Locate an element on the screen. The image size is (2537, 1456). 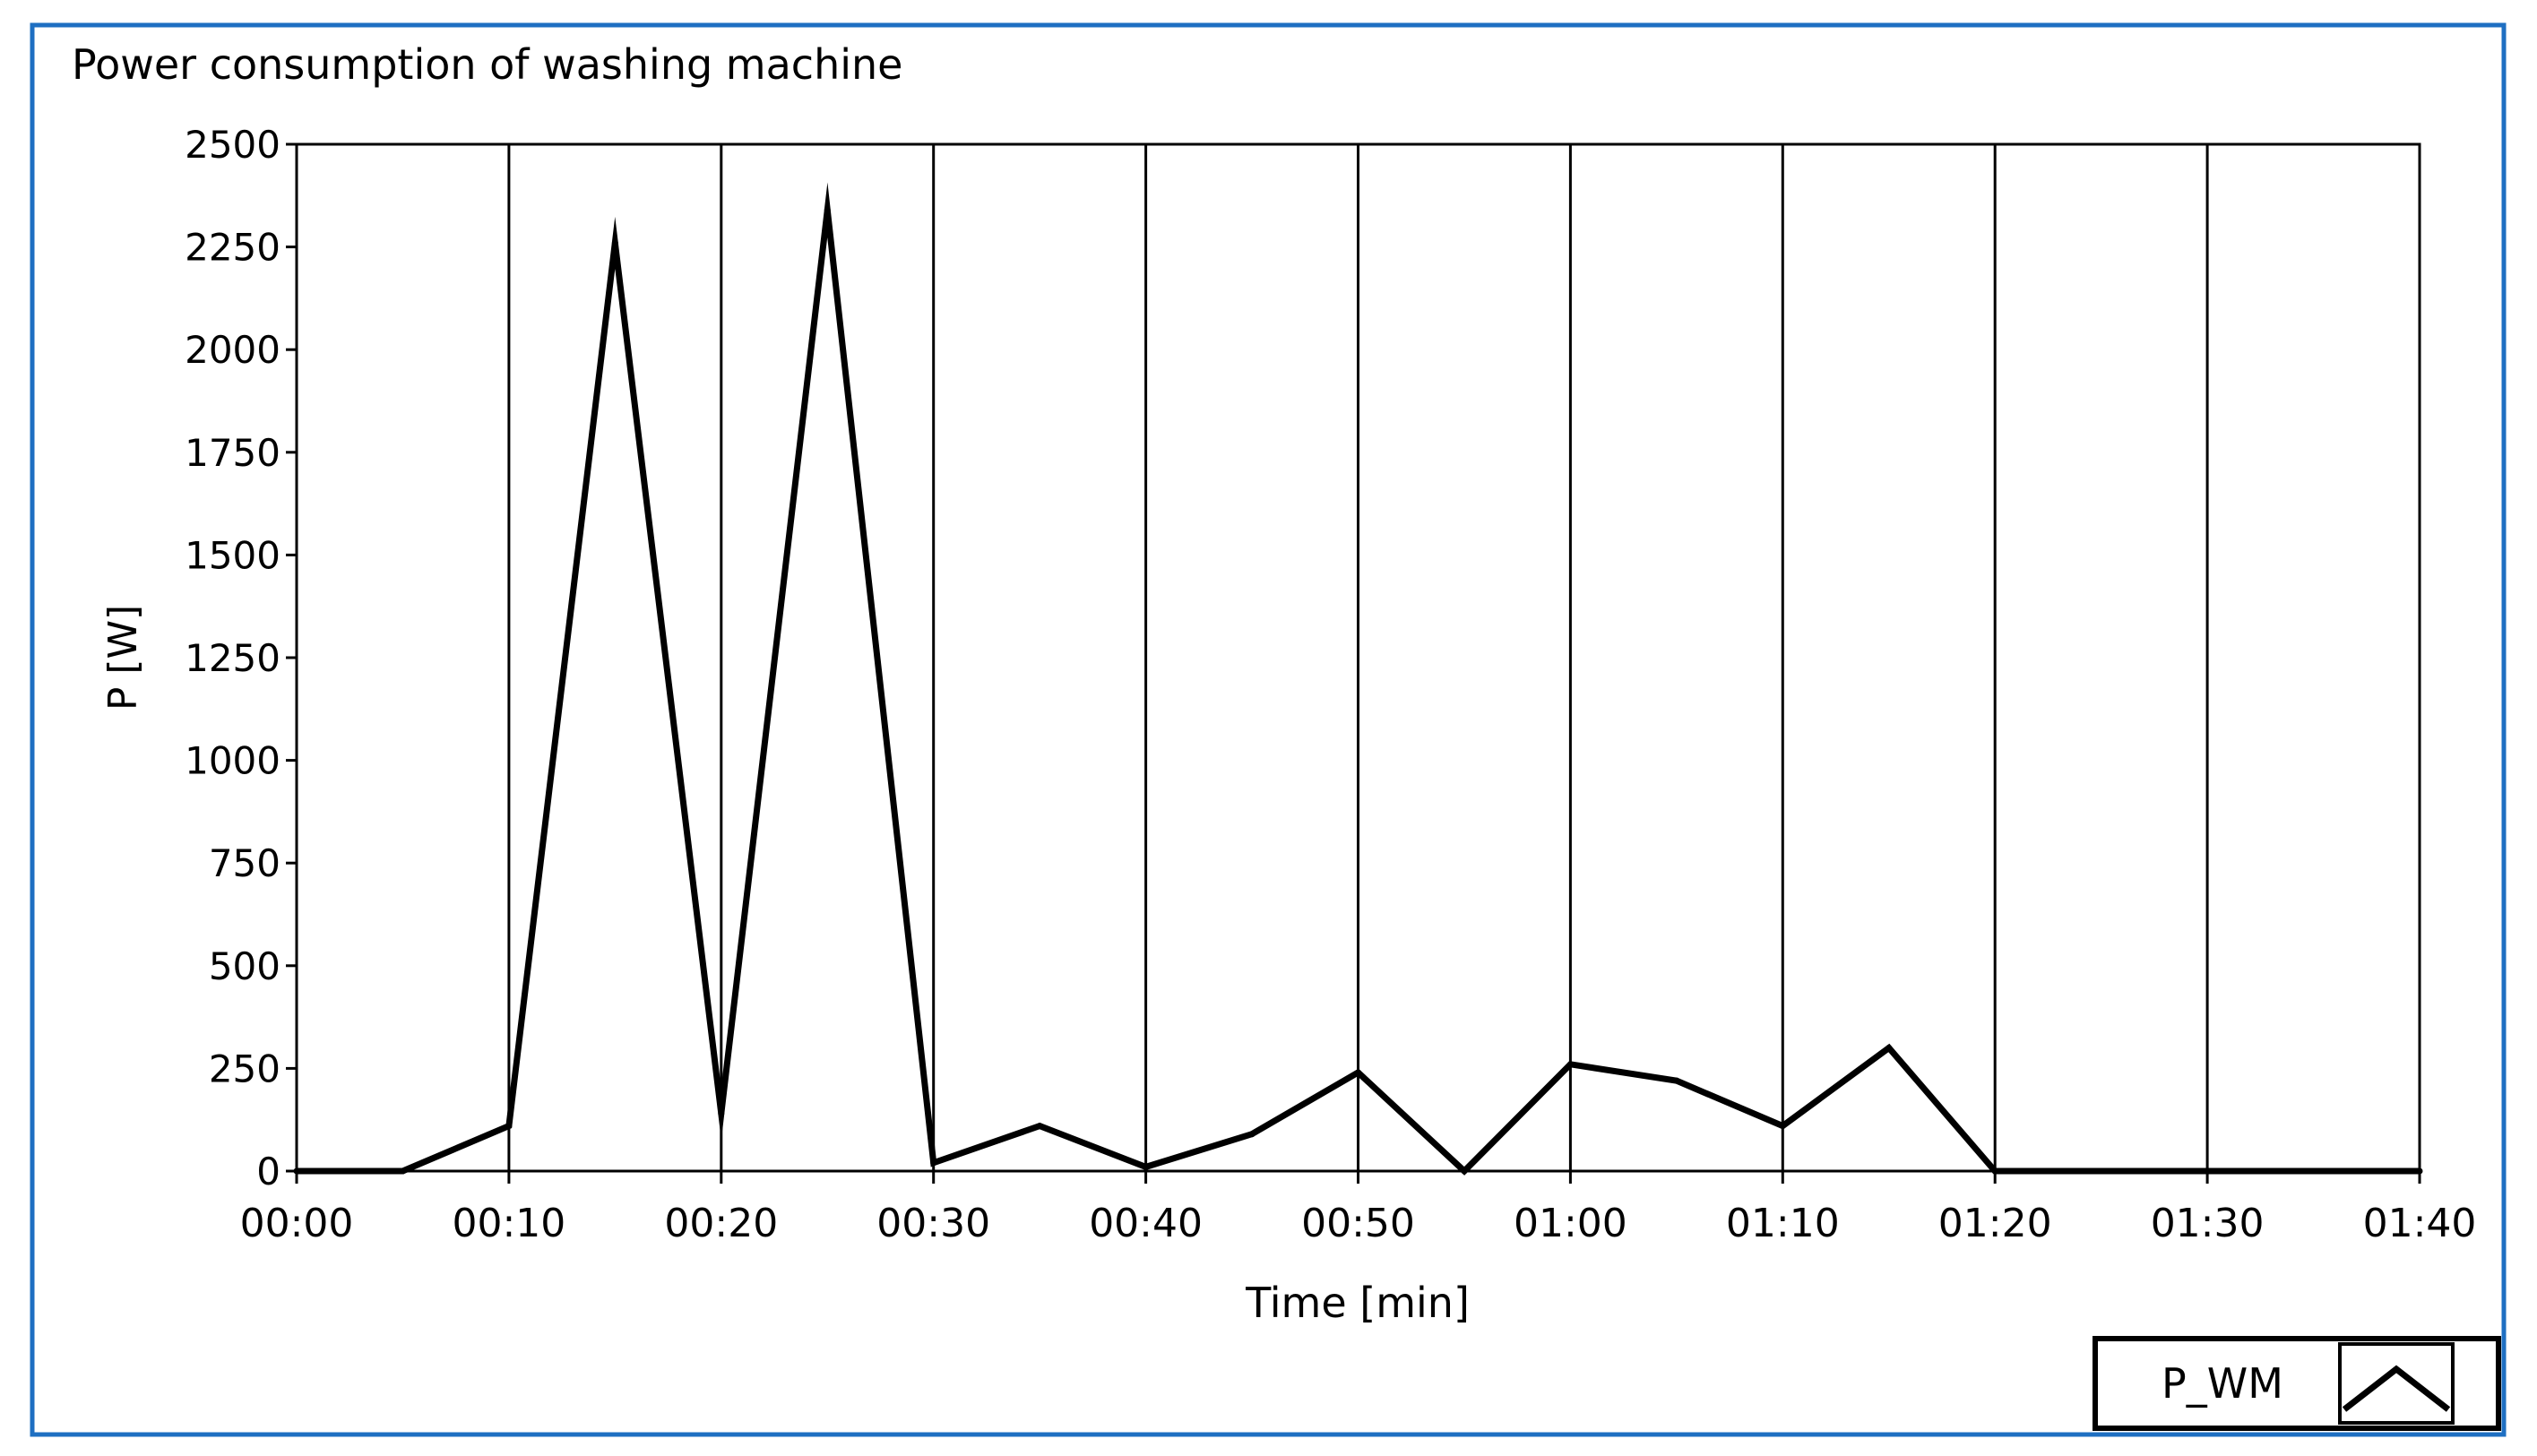
x-tick-label: 00:40 is located at coordinates (1146, 1223).